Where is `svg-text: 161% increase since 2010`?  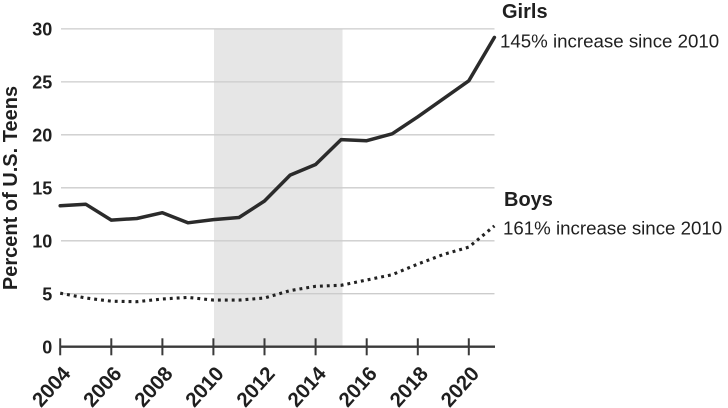
svg-text: 161% increase since 2010 is located at coordinates (612, 228).